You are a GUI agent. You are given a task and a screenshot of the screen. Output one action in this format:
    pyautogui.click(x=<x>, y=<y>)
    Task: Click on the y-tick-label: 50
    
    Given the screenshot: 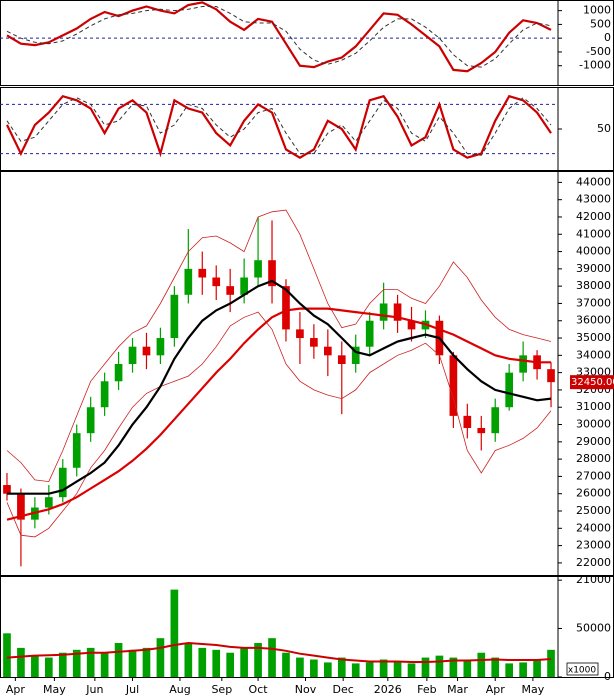 What is the action you would take?
    pyautogui.click(x=604, y=128)
    